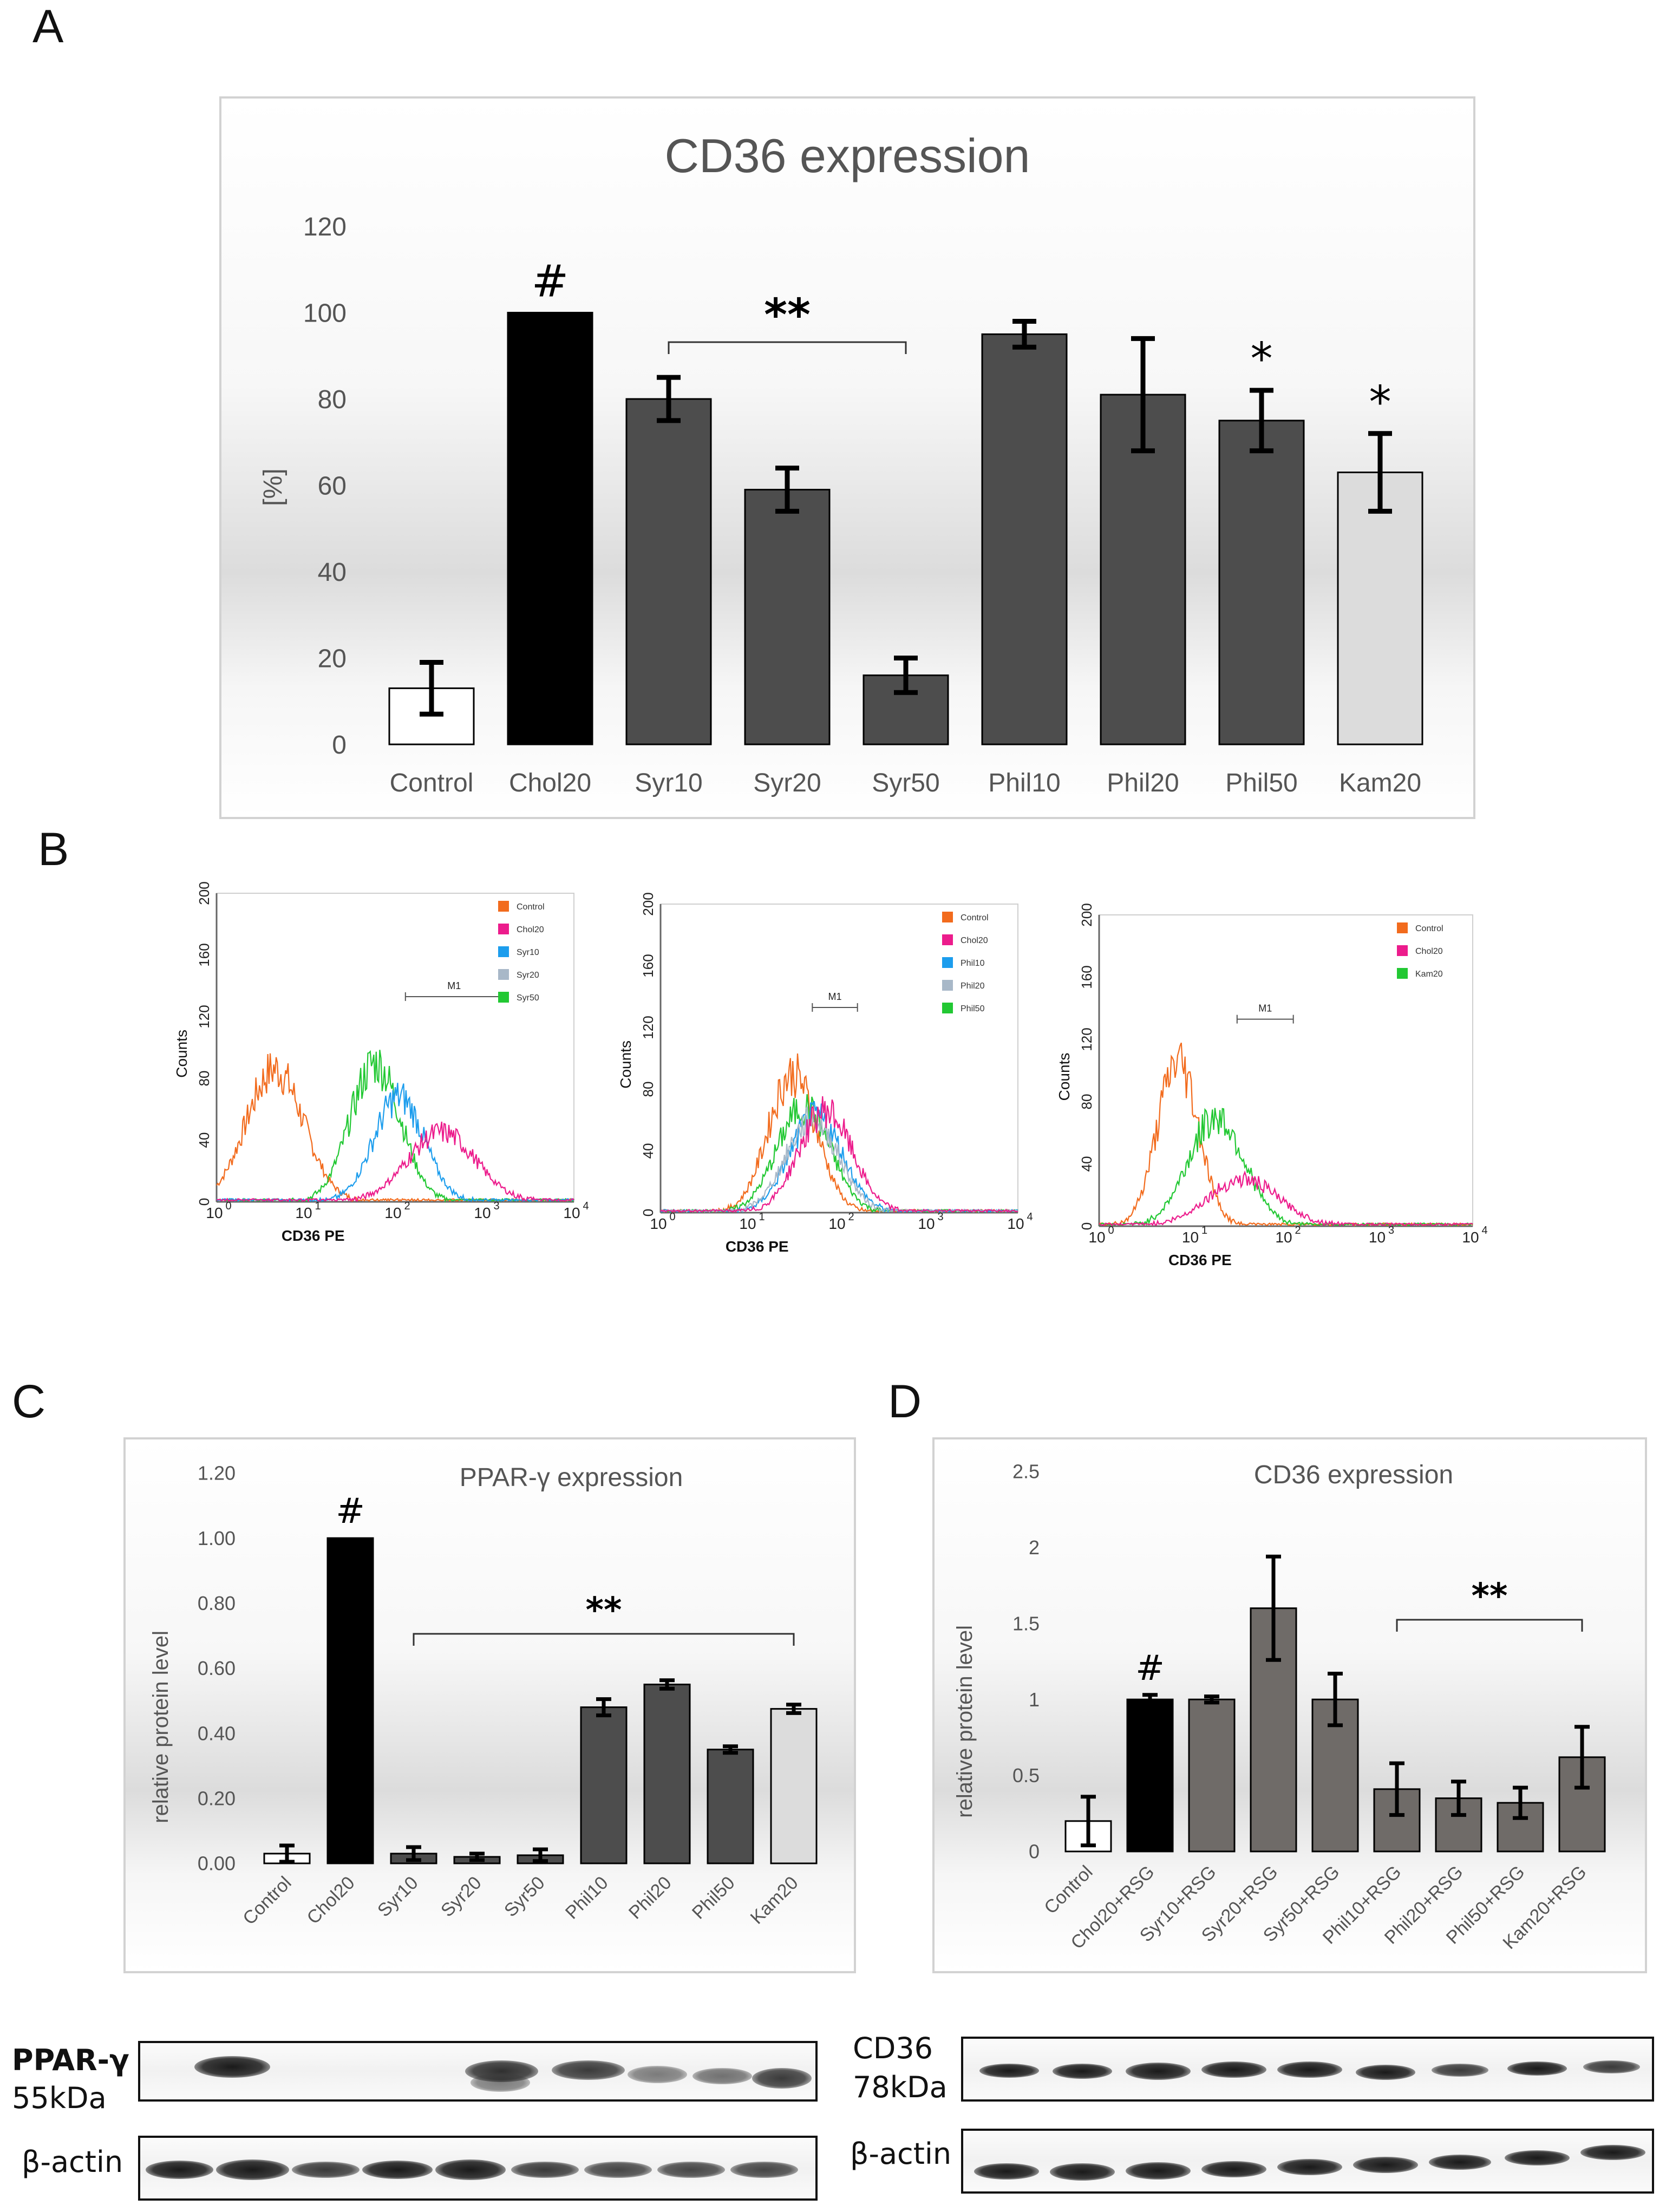  Describe the element at coordinates (29, 1402) in the screenshot. I see `panel-label-c: C` at that location.